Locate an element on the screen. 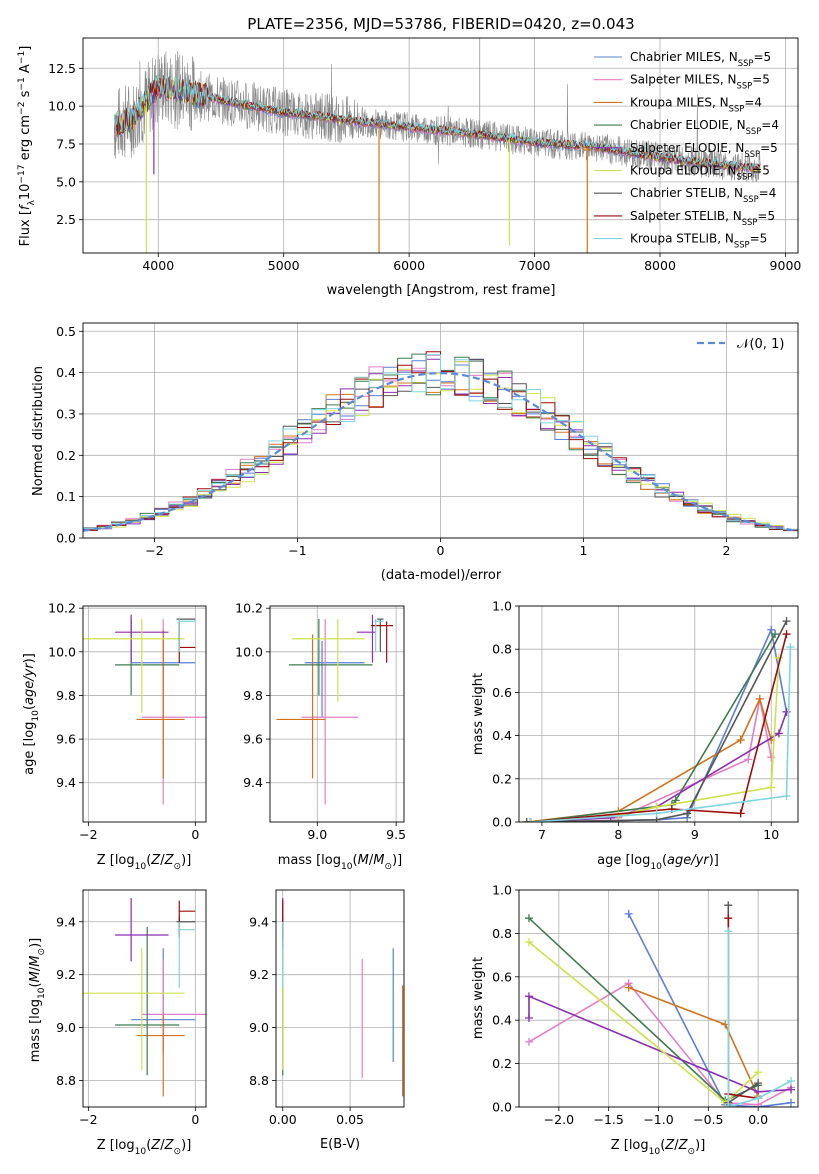 The width and height of the screenshot is (819, 1174). normal-curve is located at coordinates (440, 451).